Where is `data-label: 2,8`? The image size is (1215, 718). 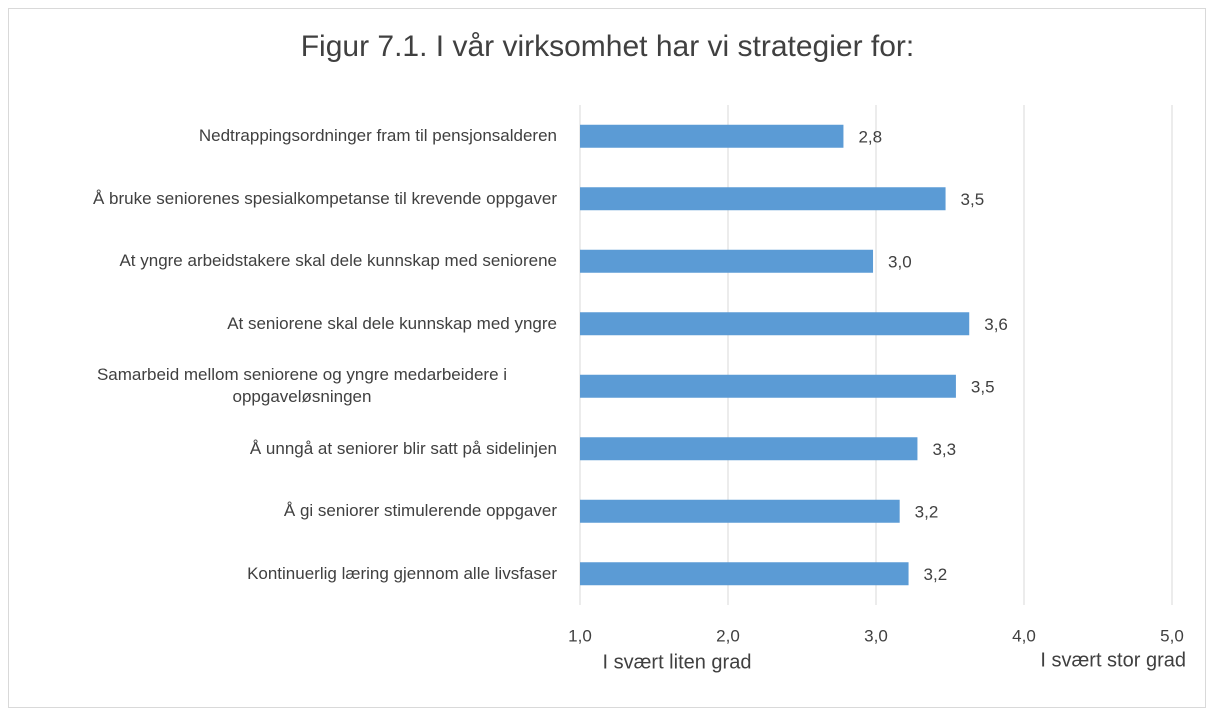
data-label: 2,8 is located at coordinates (870, 137).